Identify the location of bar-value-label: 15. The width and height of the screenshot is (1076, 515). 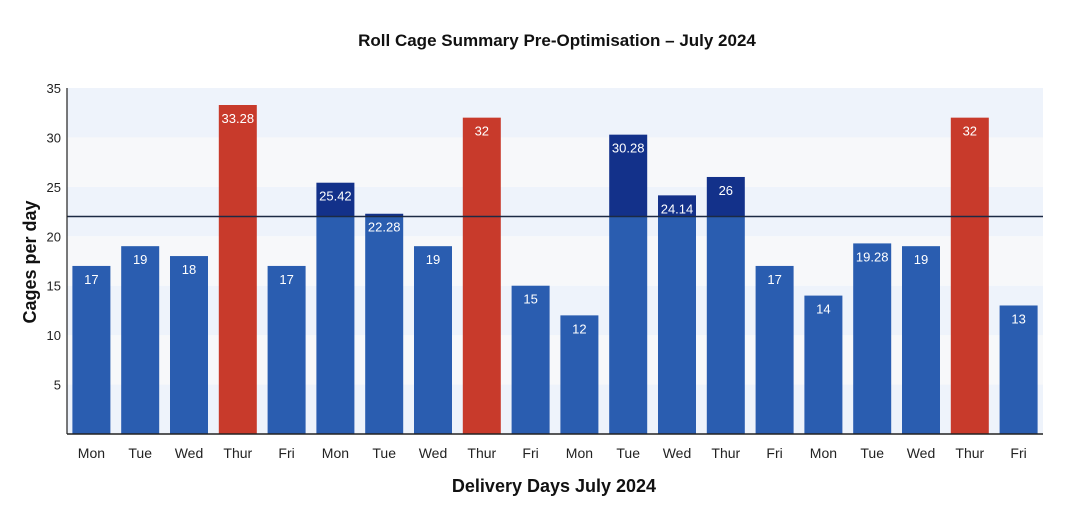
(530, 299).